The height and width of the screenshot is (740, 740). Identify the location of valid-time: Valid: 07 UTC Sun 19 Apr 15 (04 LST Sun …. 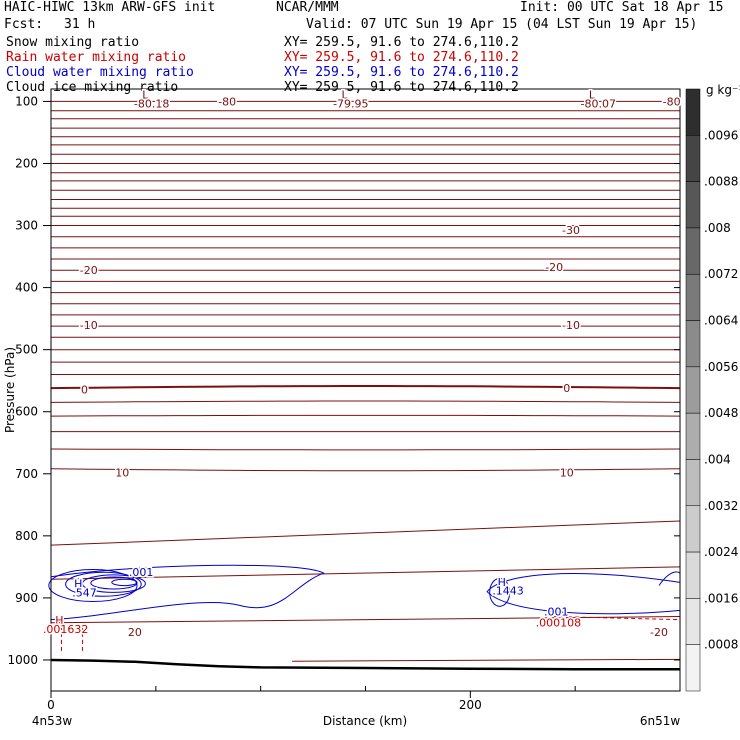
(502, 24).